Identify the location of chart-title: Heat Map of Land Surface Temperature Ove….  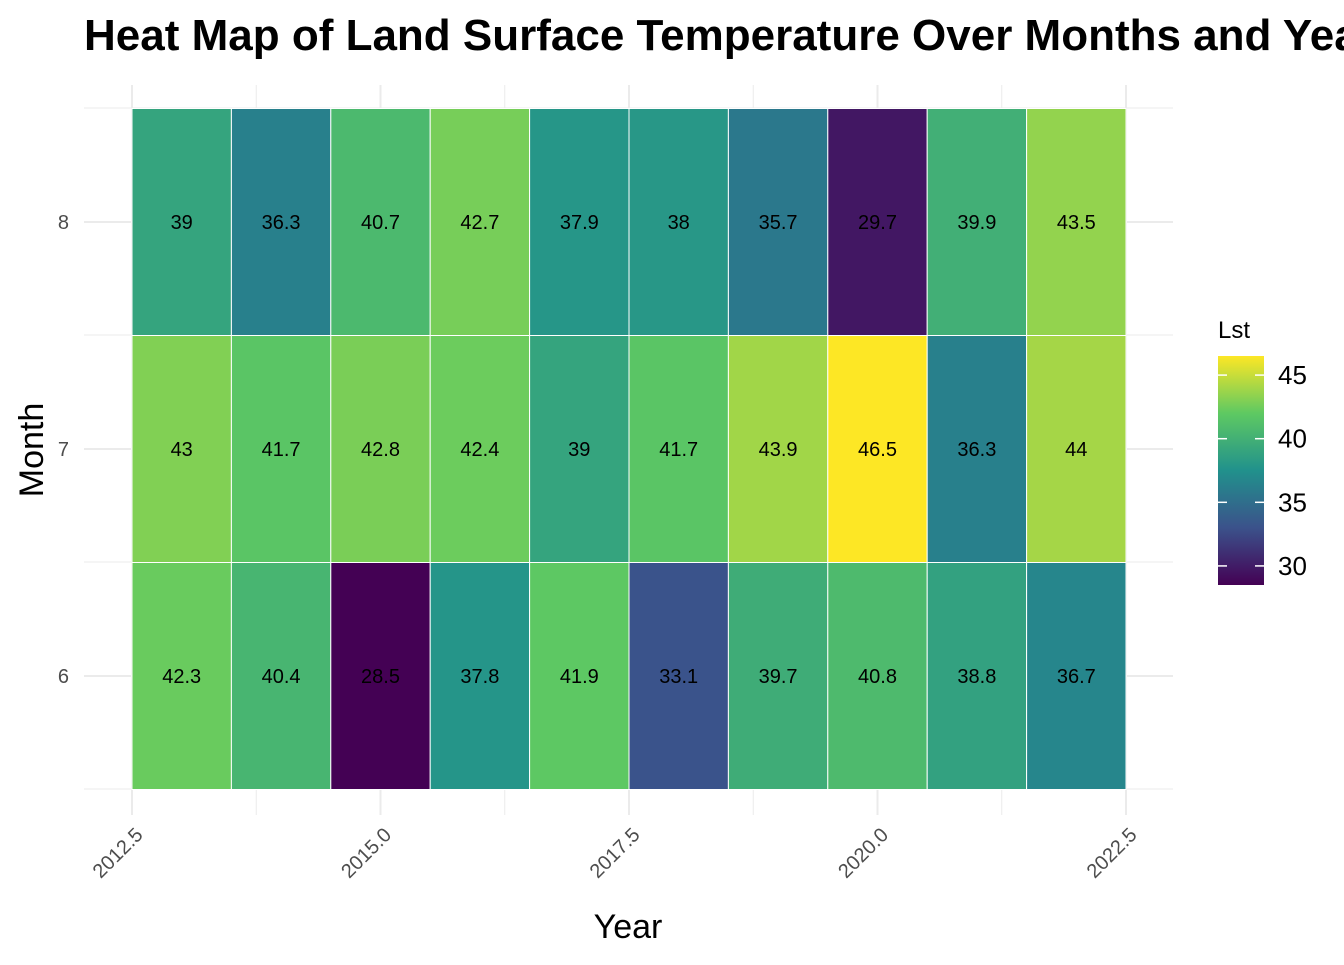
(714, 35).